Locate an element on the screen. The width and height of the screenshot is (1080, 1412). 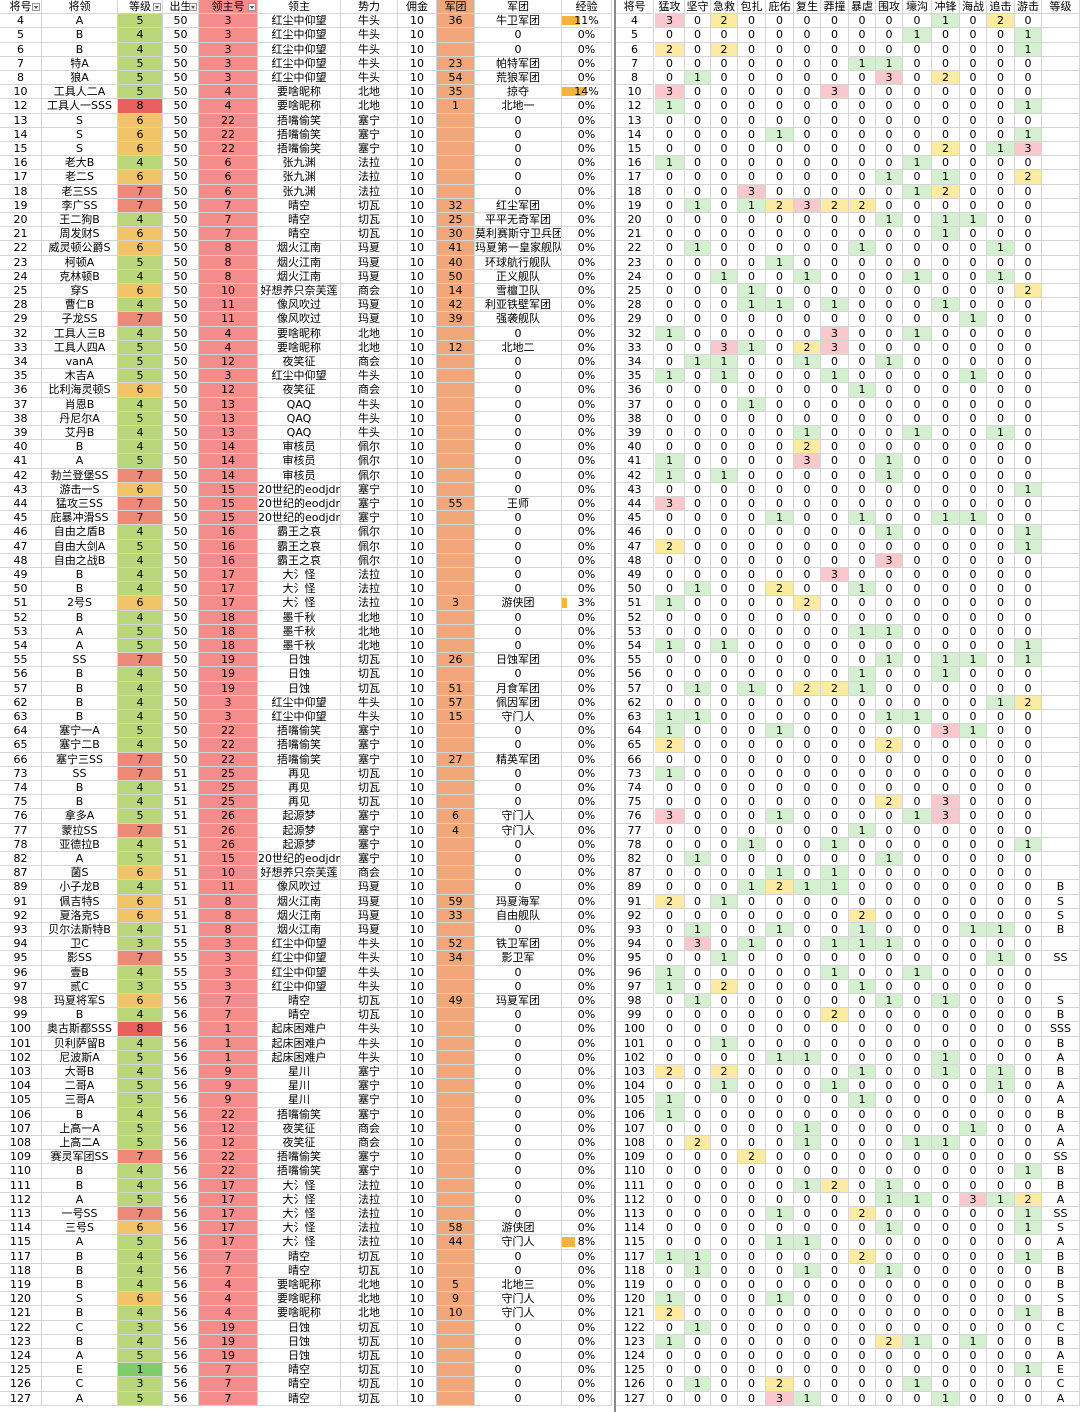
cell-skill-baonue: 2 is located at coordinates (862, 1256).